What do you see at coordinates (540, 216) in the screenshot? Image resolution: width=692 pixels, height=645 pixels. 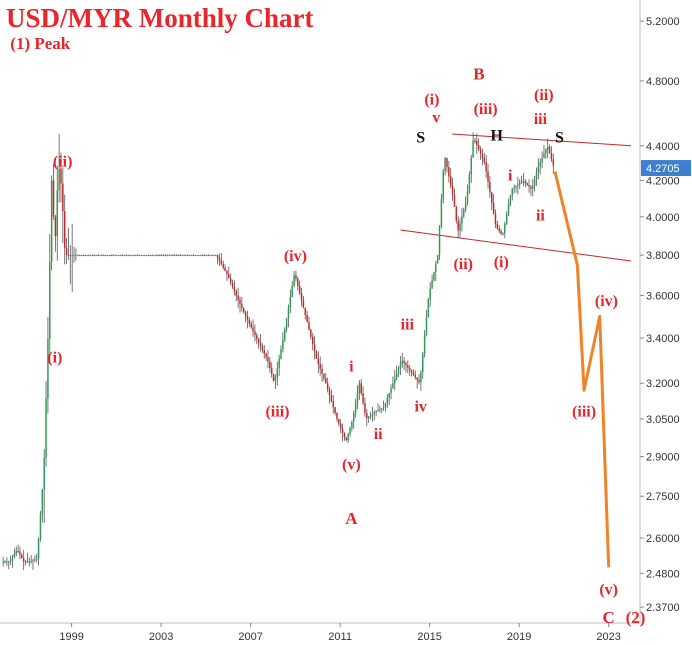 I see `wave-label: ii` at bounding box center [540, 216].